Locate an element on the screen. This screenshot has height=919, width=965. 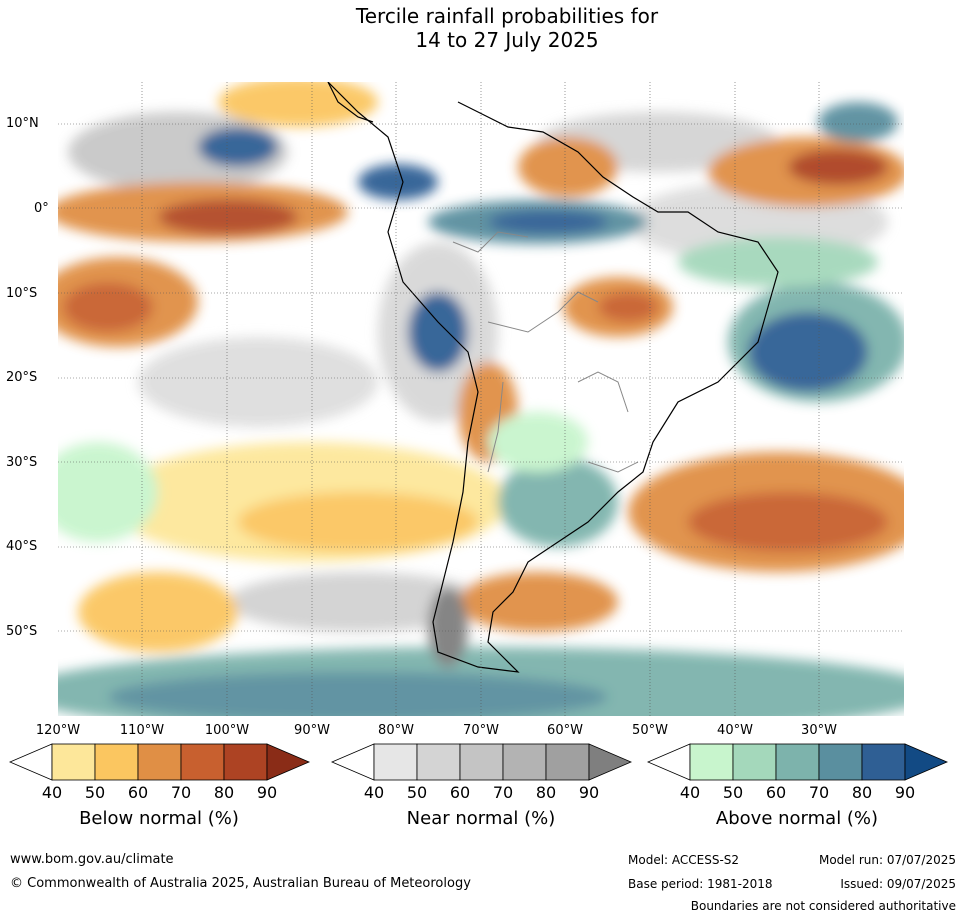
lat-label: 20°S is located at coordinates (22, 377).